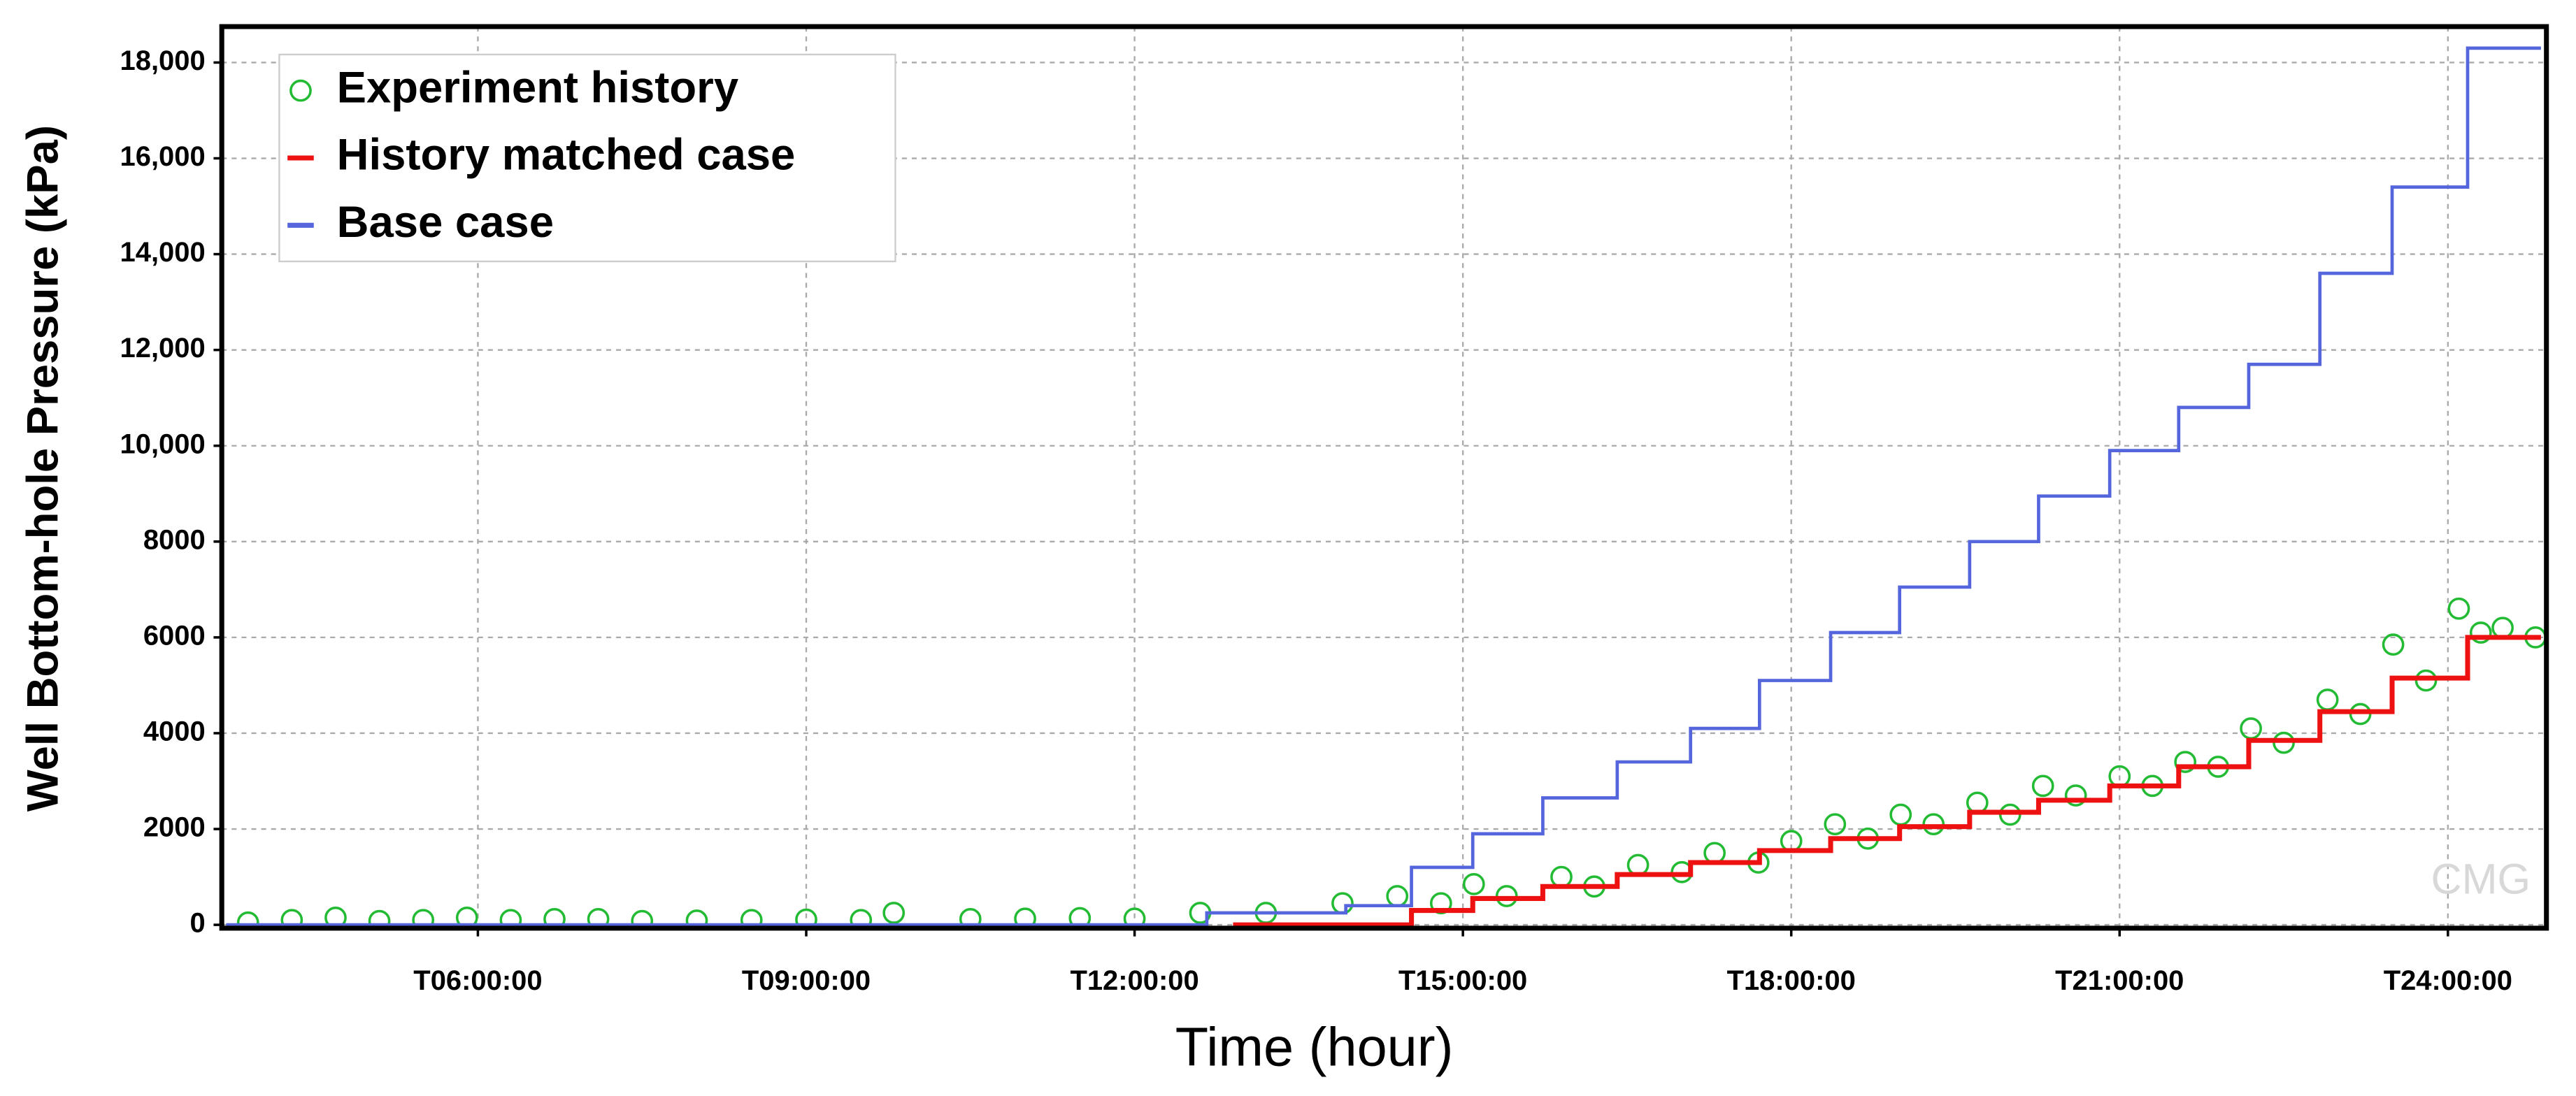 The width and height of the screenshot is (2576, 1096). What do you see at coordinates (43, 469) in the screenshot?
I see `y-axis-label: Well Bottom-hole Pressure (kPa)` at bounding box center [43, 469].